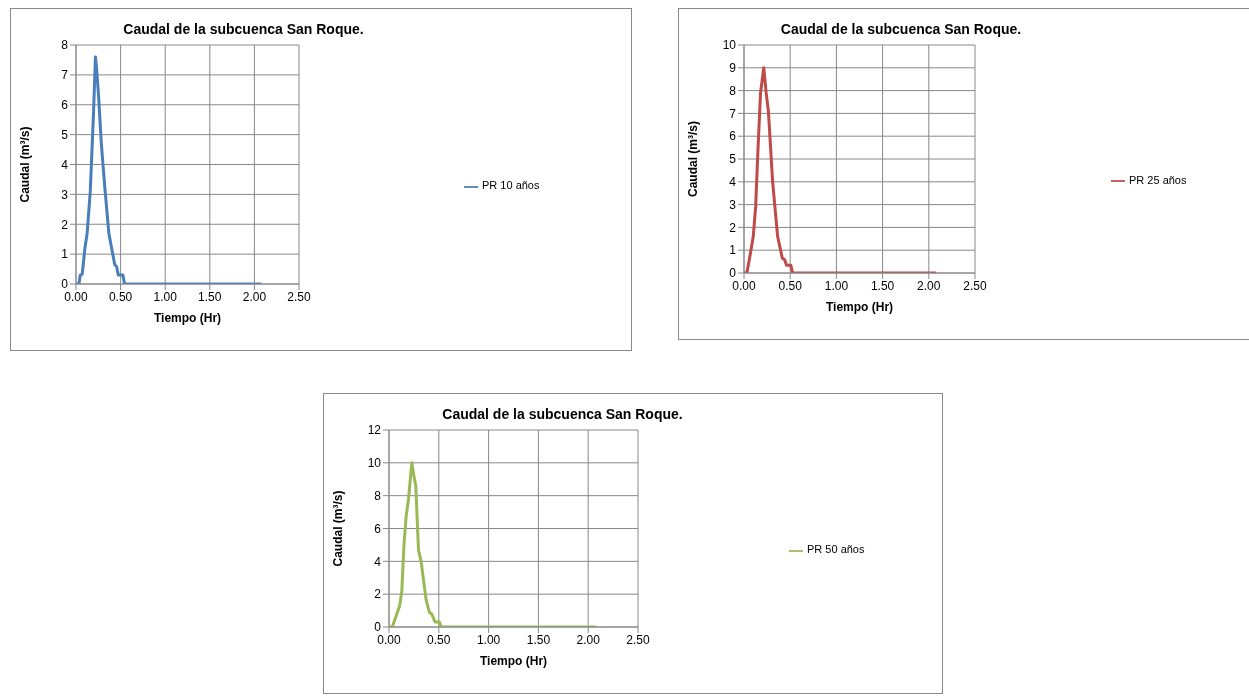 This screenshot has width=1249, height=696. I want to click on y-tick-label: 9, so click(733, 68).